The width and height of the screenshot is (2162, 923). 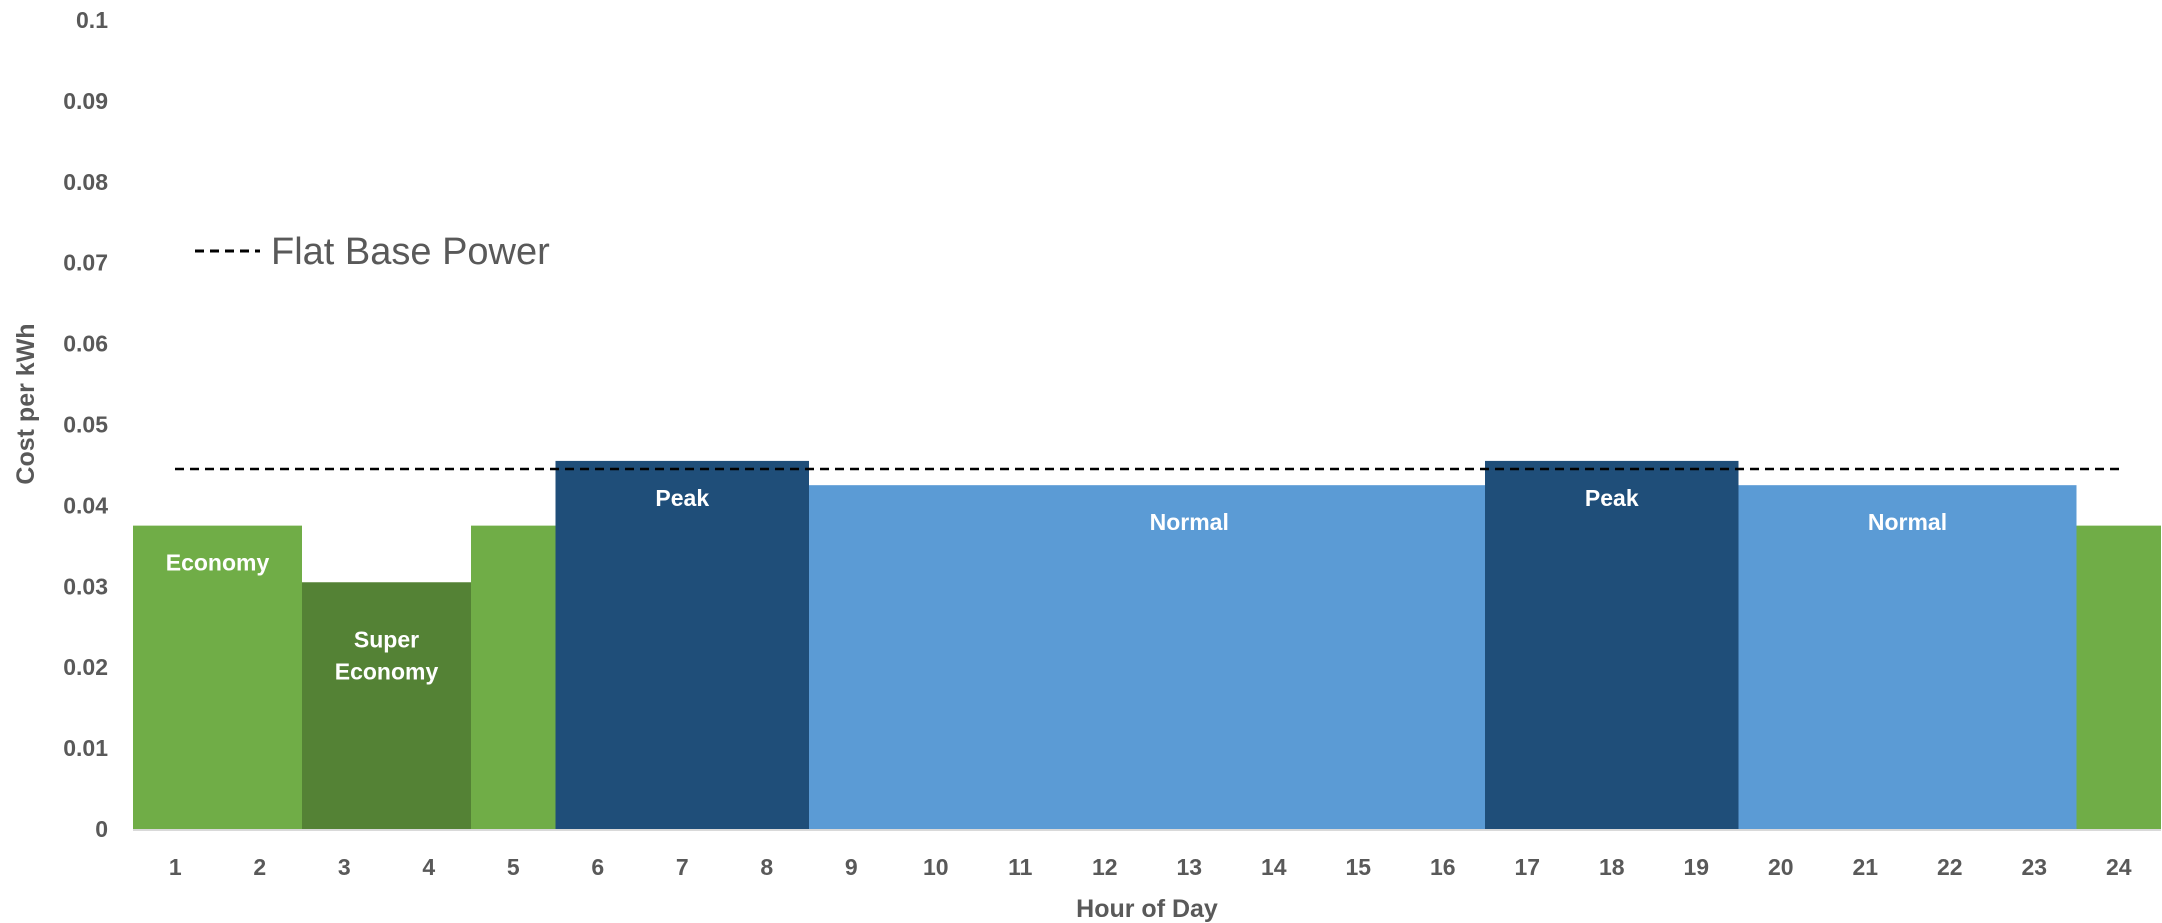 What do you see at coordinates (1020, 867) in the screenshot?
I see `x-tick-label: 11` at bounding box center [1020, 867].